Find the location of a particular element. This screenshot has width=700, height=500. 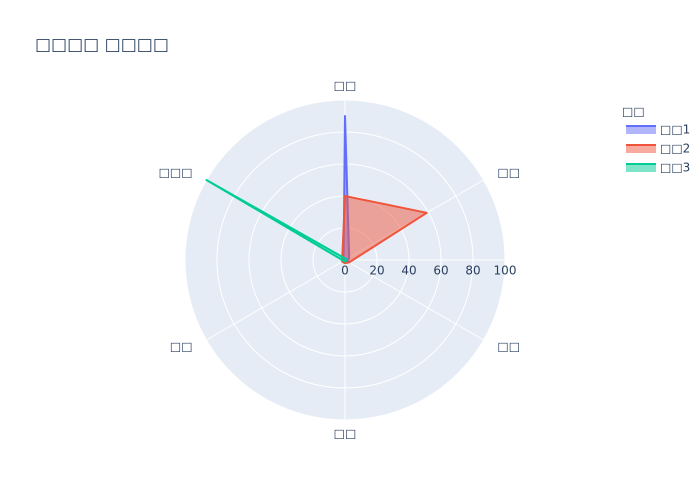

radial-tick-label: 60 is located at coordinates (440, 271).